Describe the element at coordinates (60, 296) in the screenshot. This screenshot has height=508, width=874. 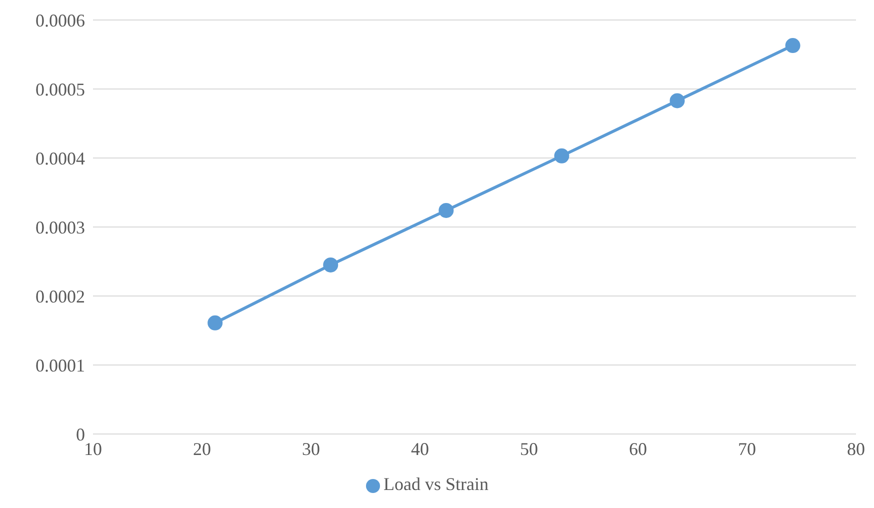
I see `y-tick-label: 0.0002` at that location.